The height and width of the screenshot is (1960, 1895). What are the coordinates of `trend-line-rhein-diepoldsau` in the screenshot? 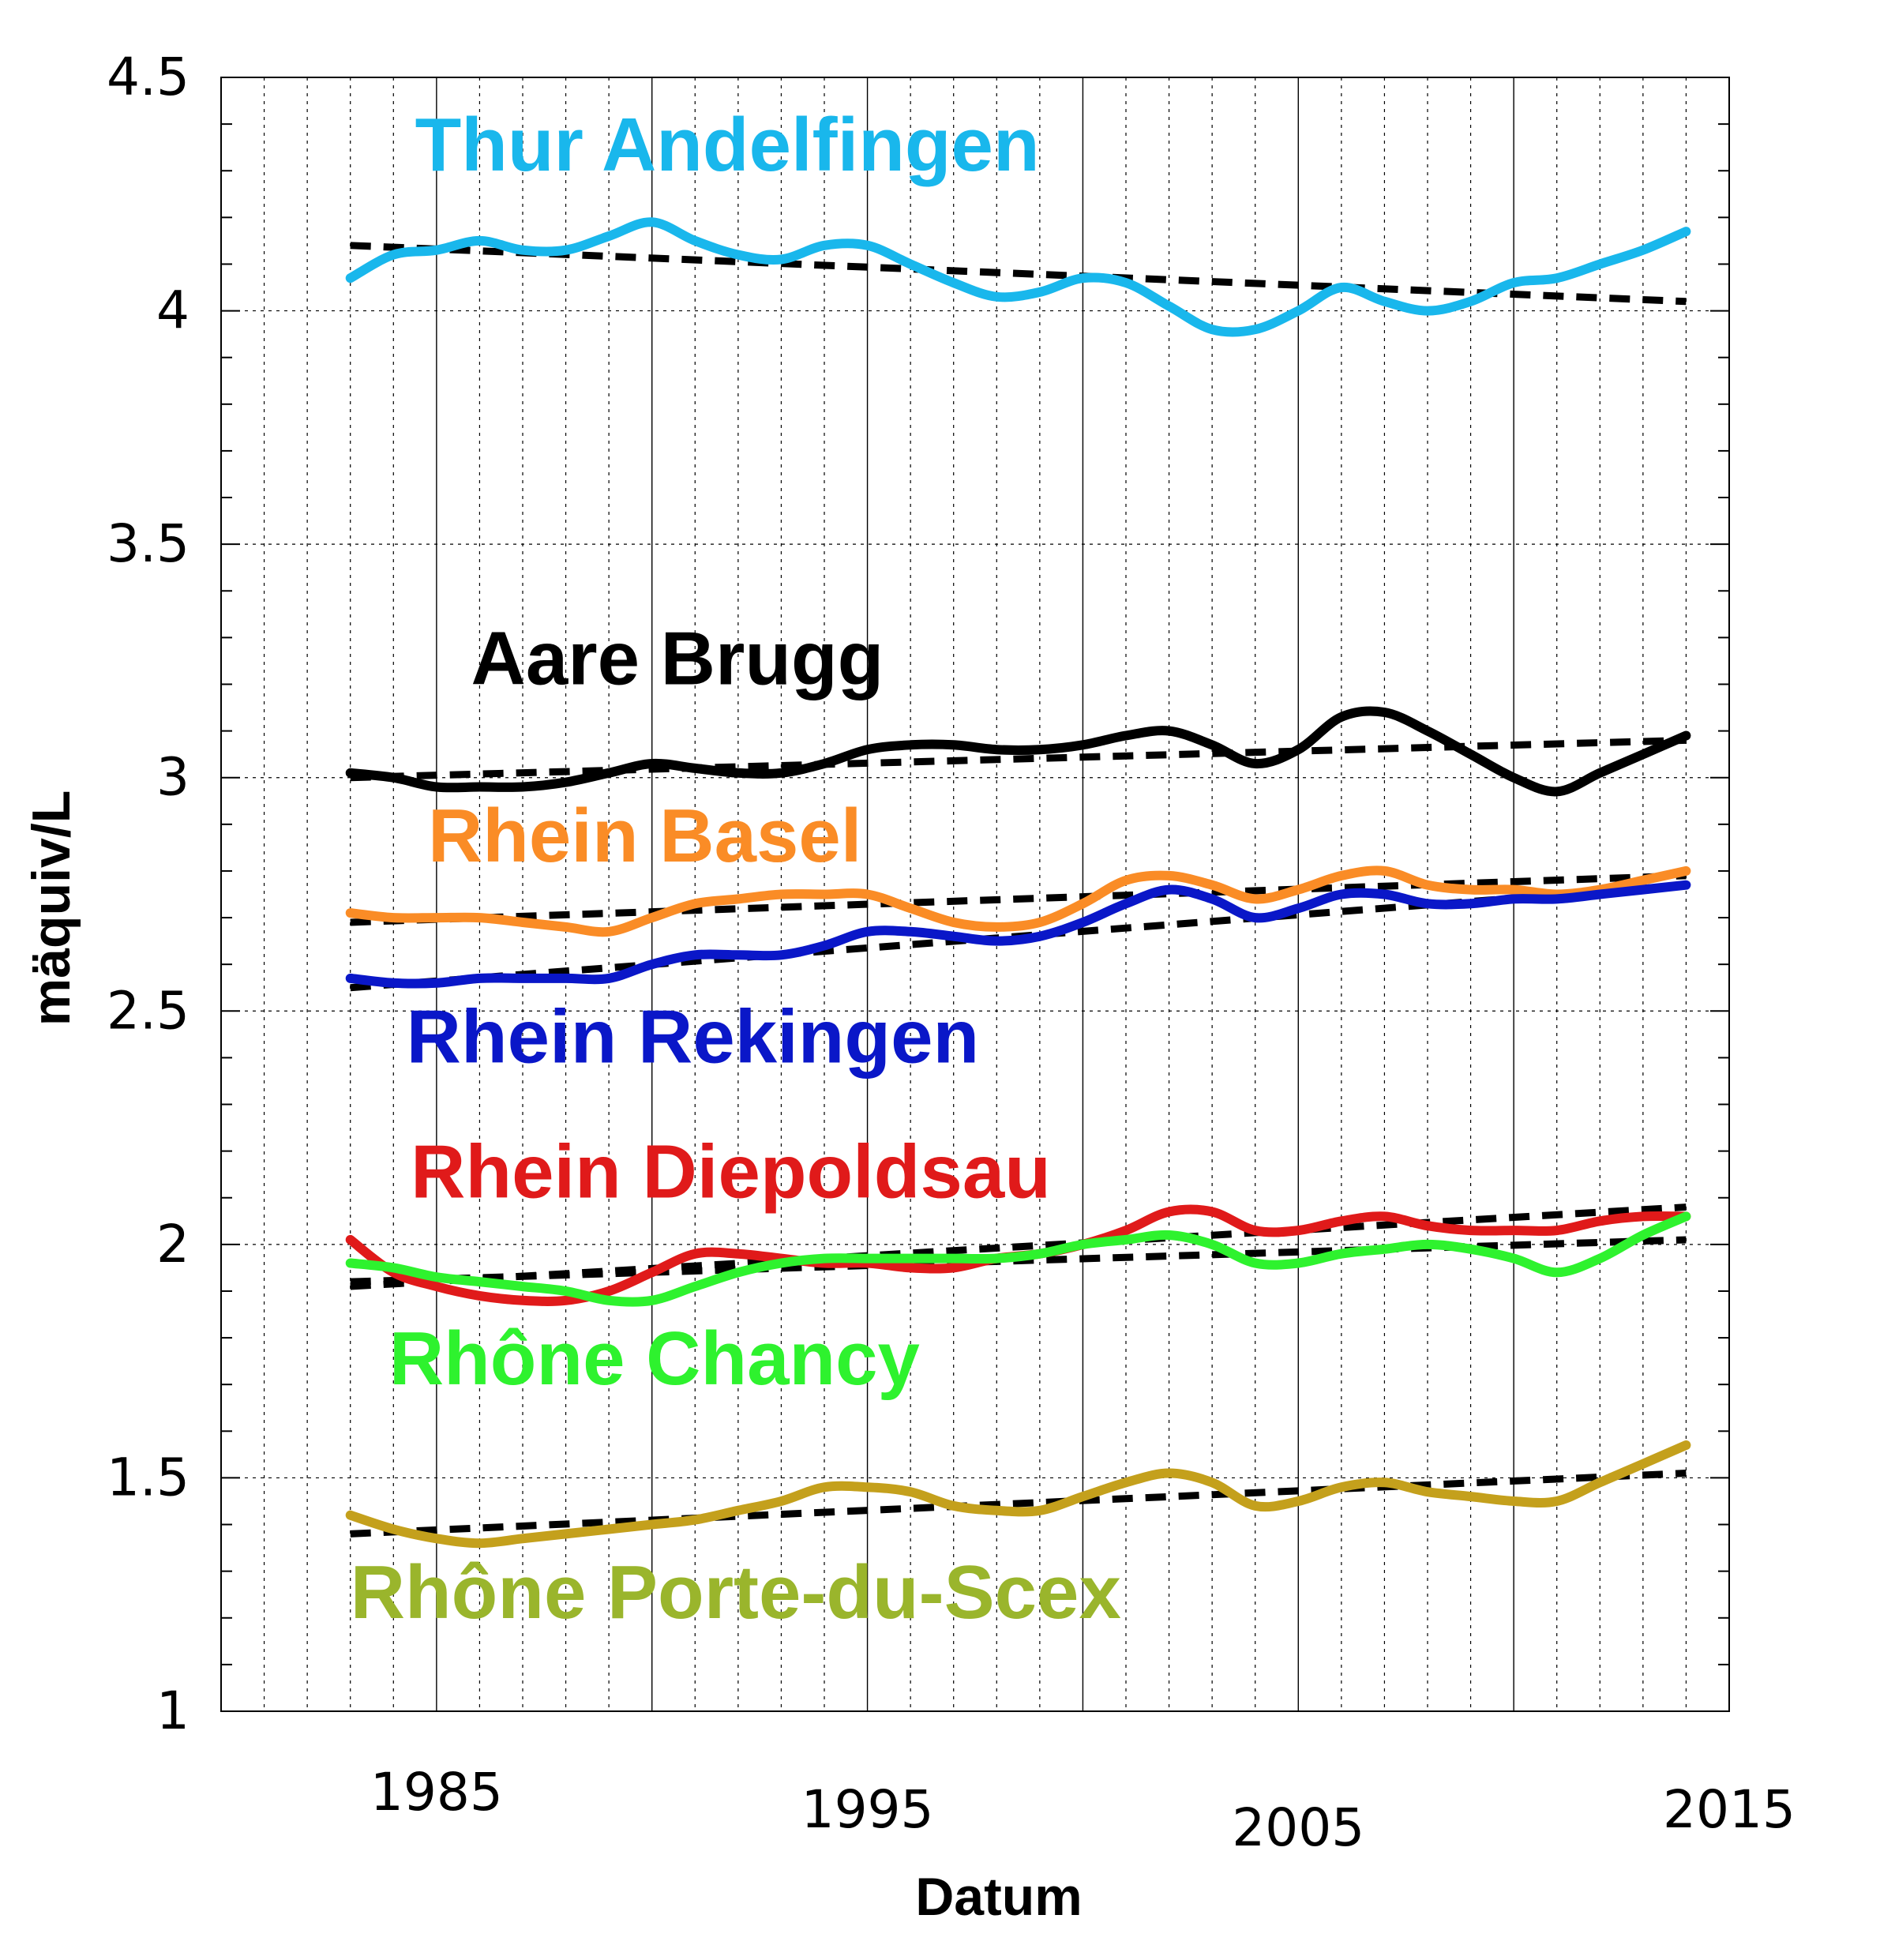 It's located at (1018, 1247).